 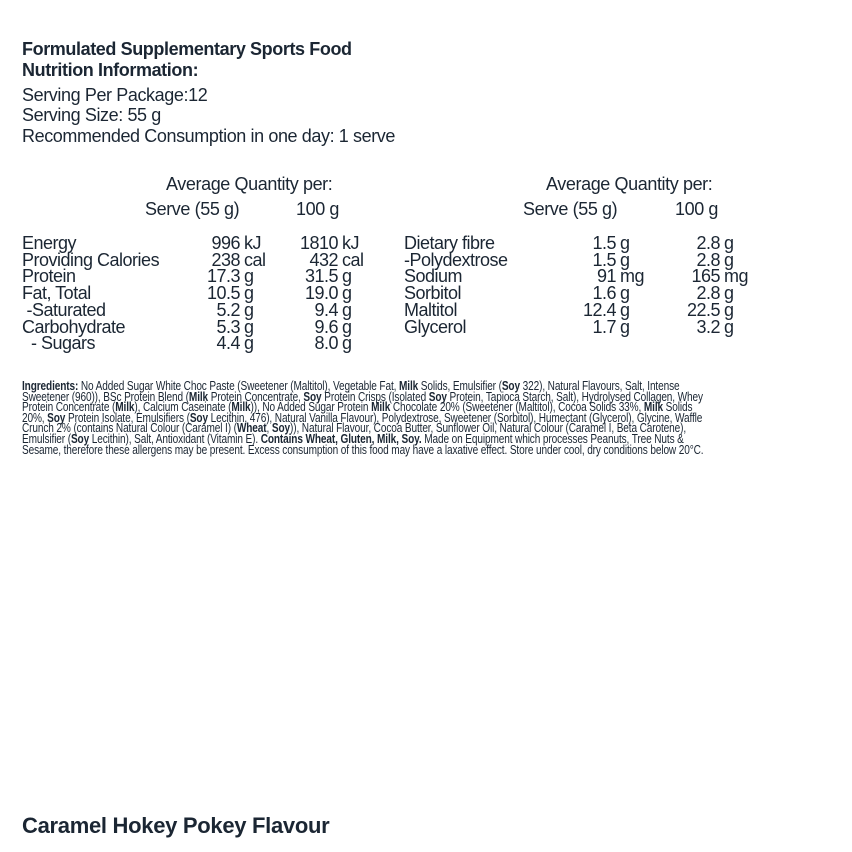 I want to click on left-col-100g: 100 g, so click(x=318, y=209).